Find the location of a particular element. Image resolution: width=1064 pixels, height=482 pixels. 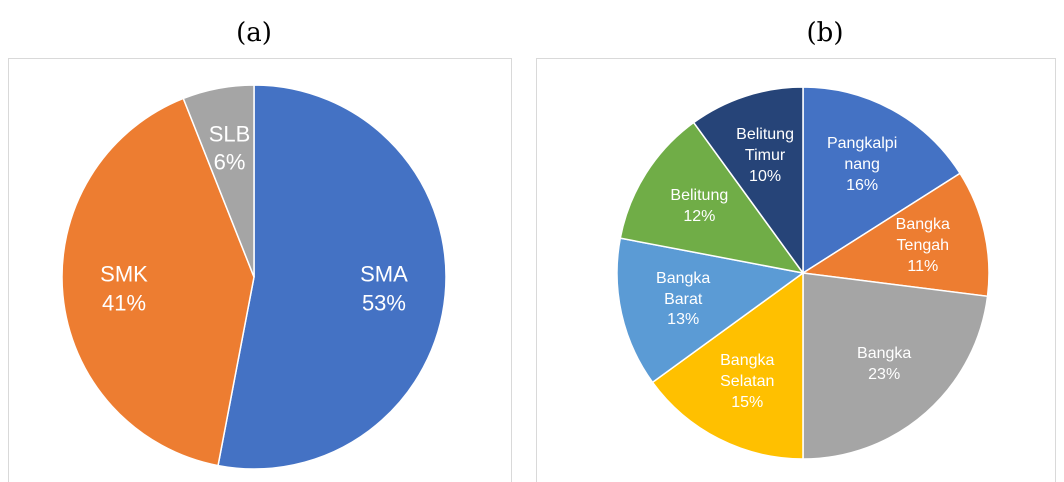

category-label: Bangka Tengah is located at coordinates (922, 235).